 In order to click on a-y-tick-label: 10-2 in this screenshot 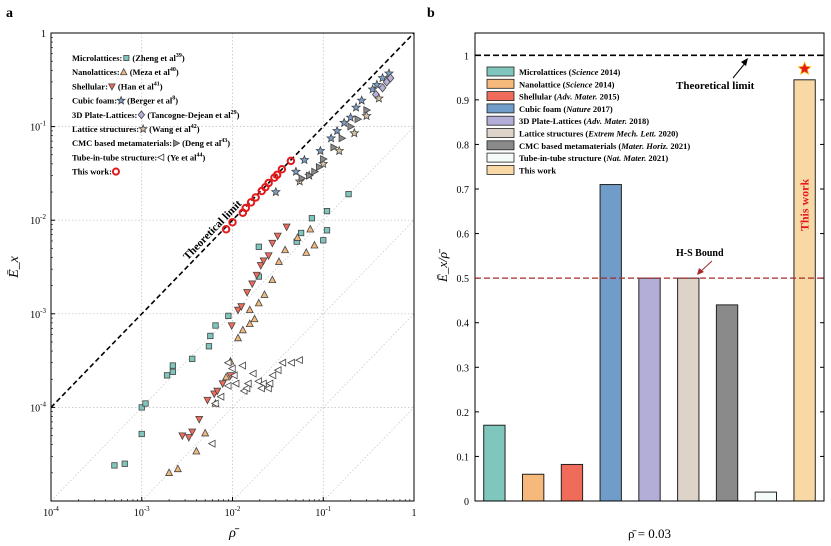, I will do `click(38, 220)`.